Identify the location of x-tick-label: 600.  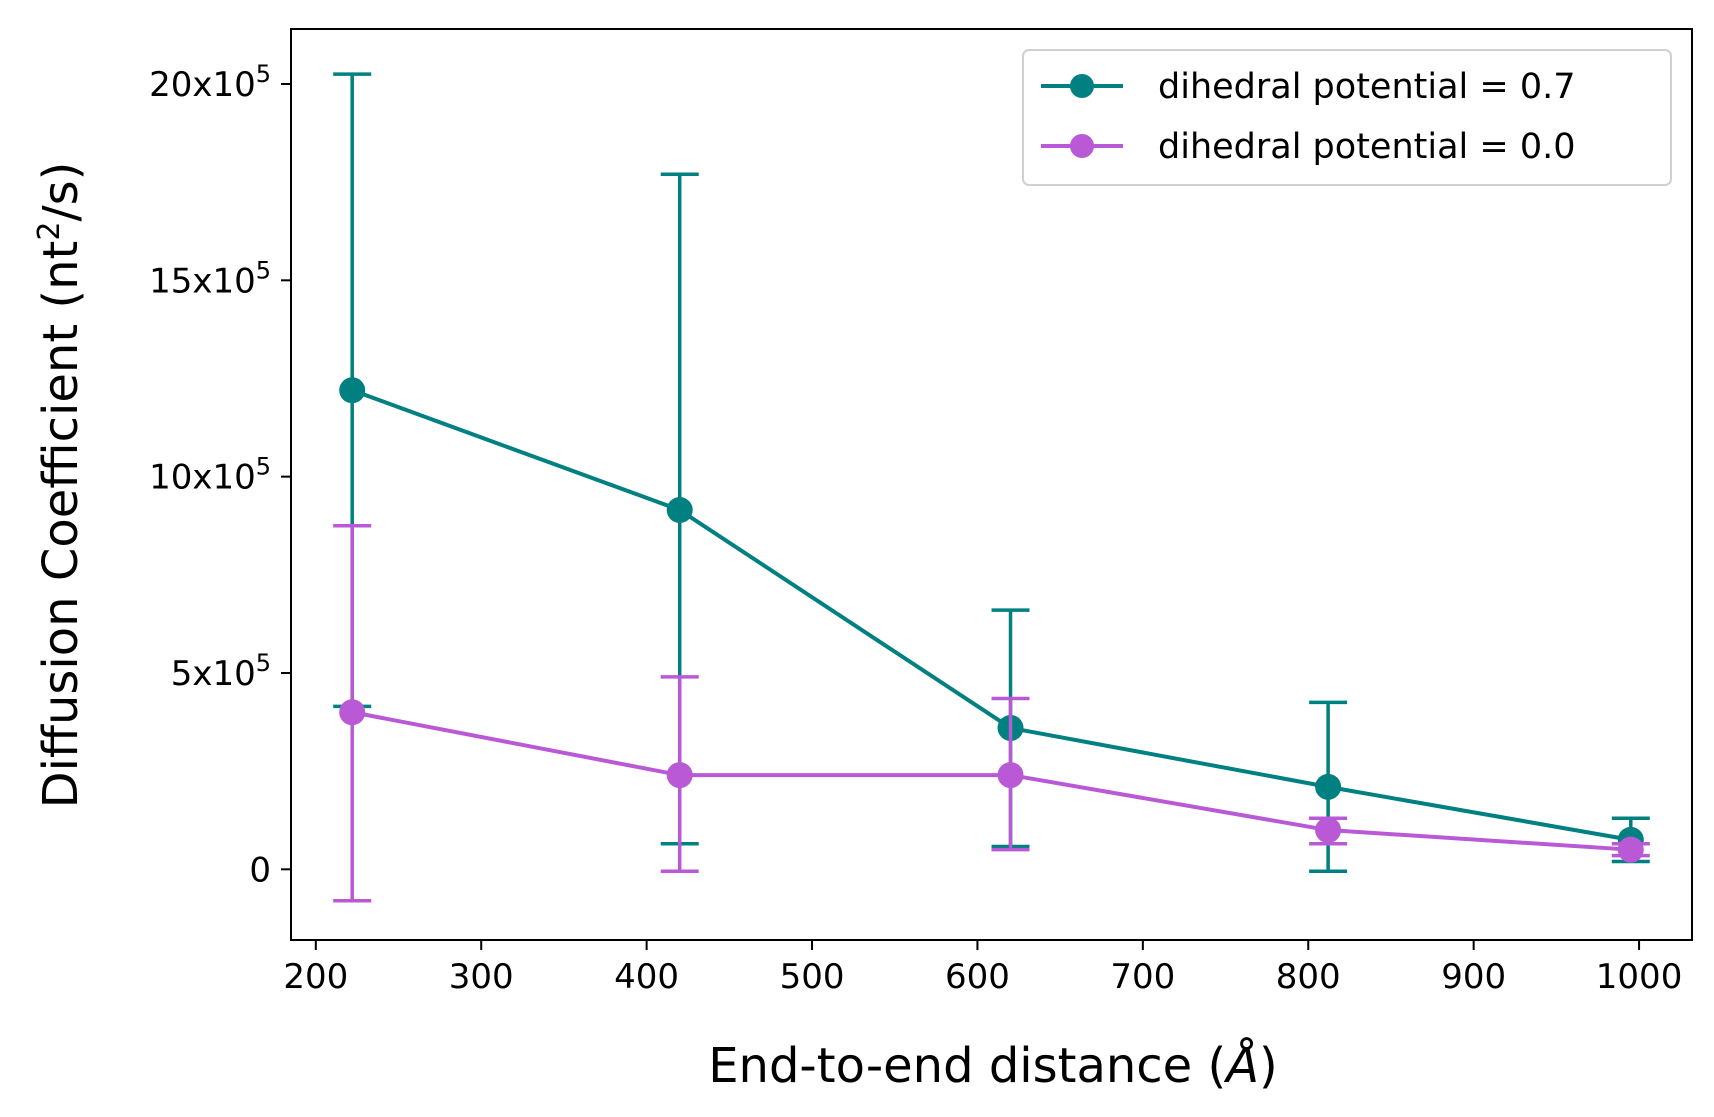
(977, 977).